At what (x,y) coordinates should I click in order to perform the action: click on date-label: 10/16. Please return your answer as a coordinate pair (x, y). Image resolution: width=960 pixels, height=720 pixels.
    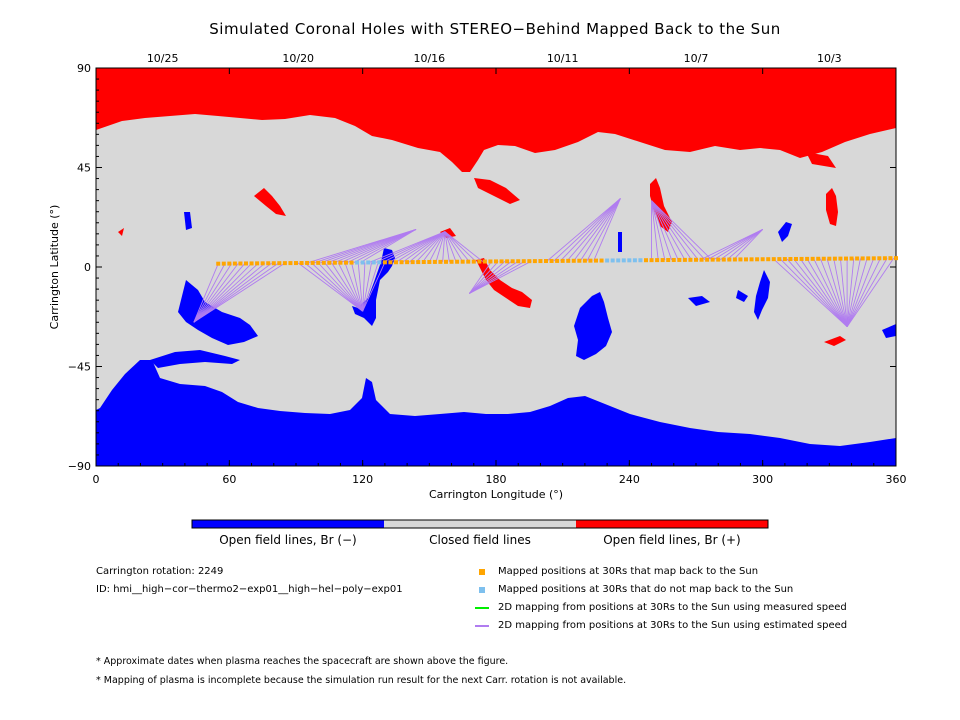
    Looking at the image, I should click on (429, 58).